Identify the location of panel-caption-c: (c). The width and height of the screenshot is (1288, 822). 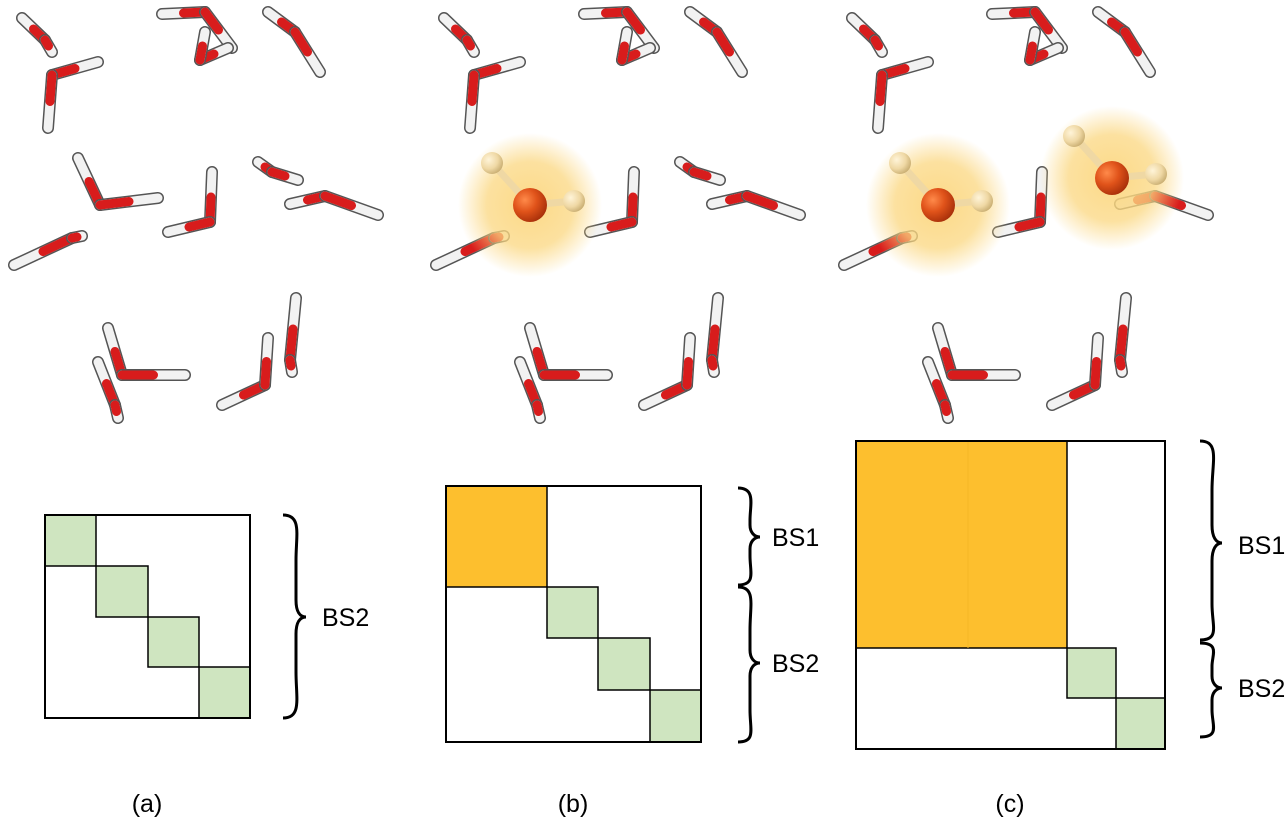
(1009, 804).